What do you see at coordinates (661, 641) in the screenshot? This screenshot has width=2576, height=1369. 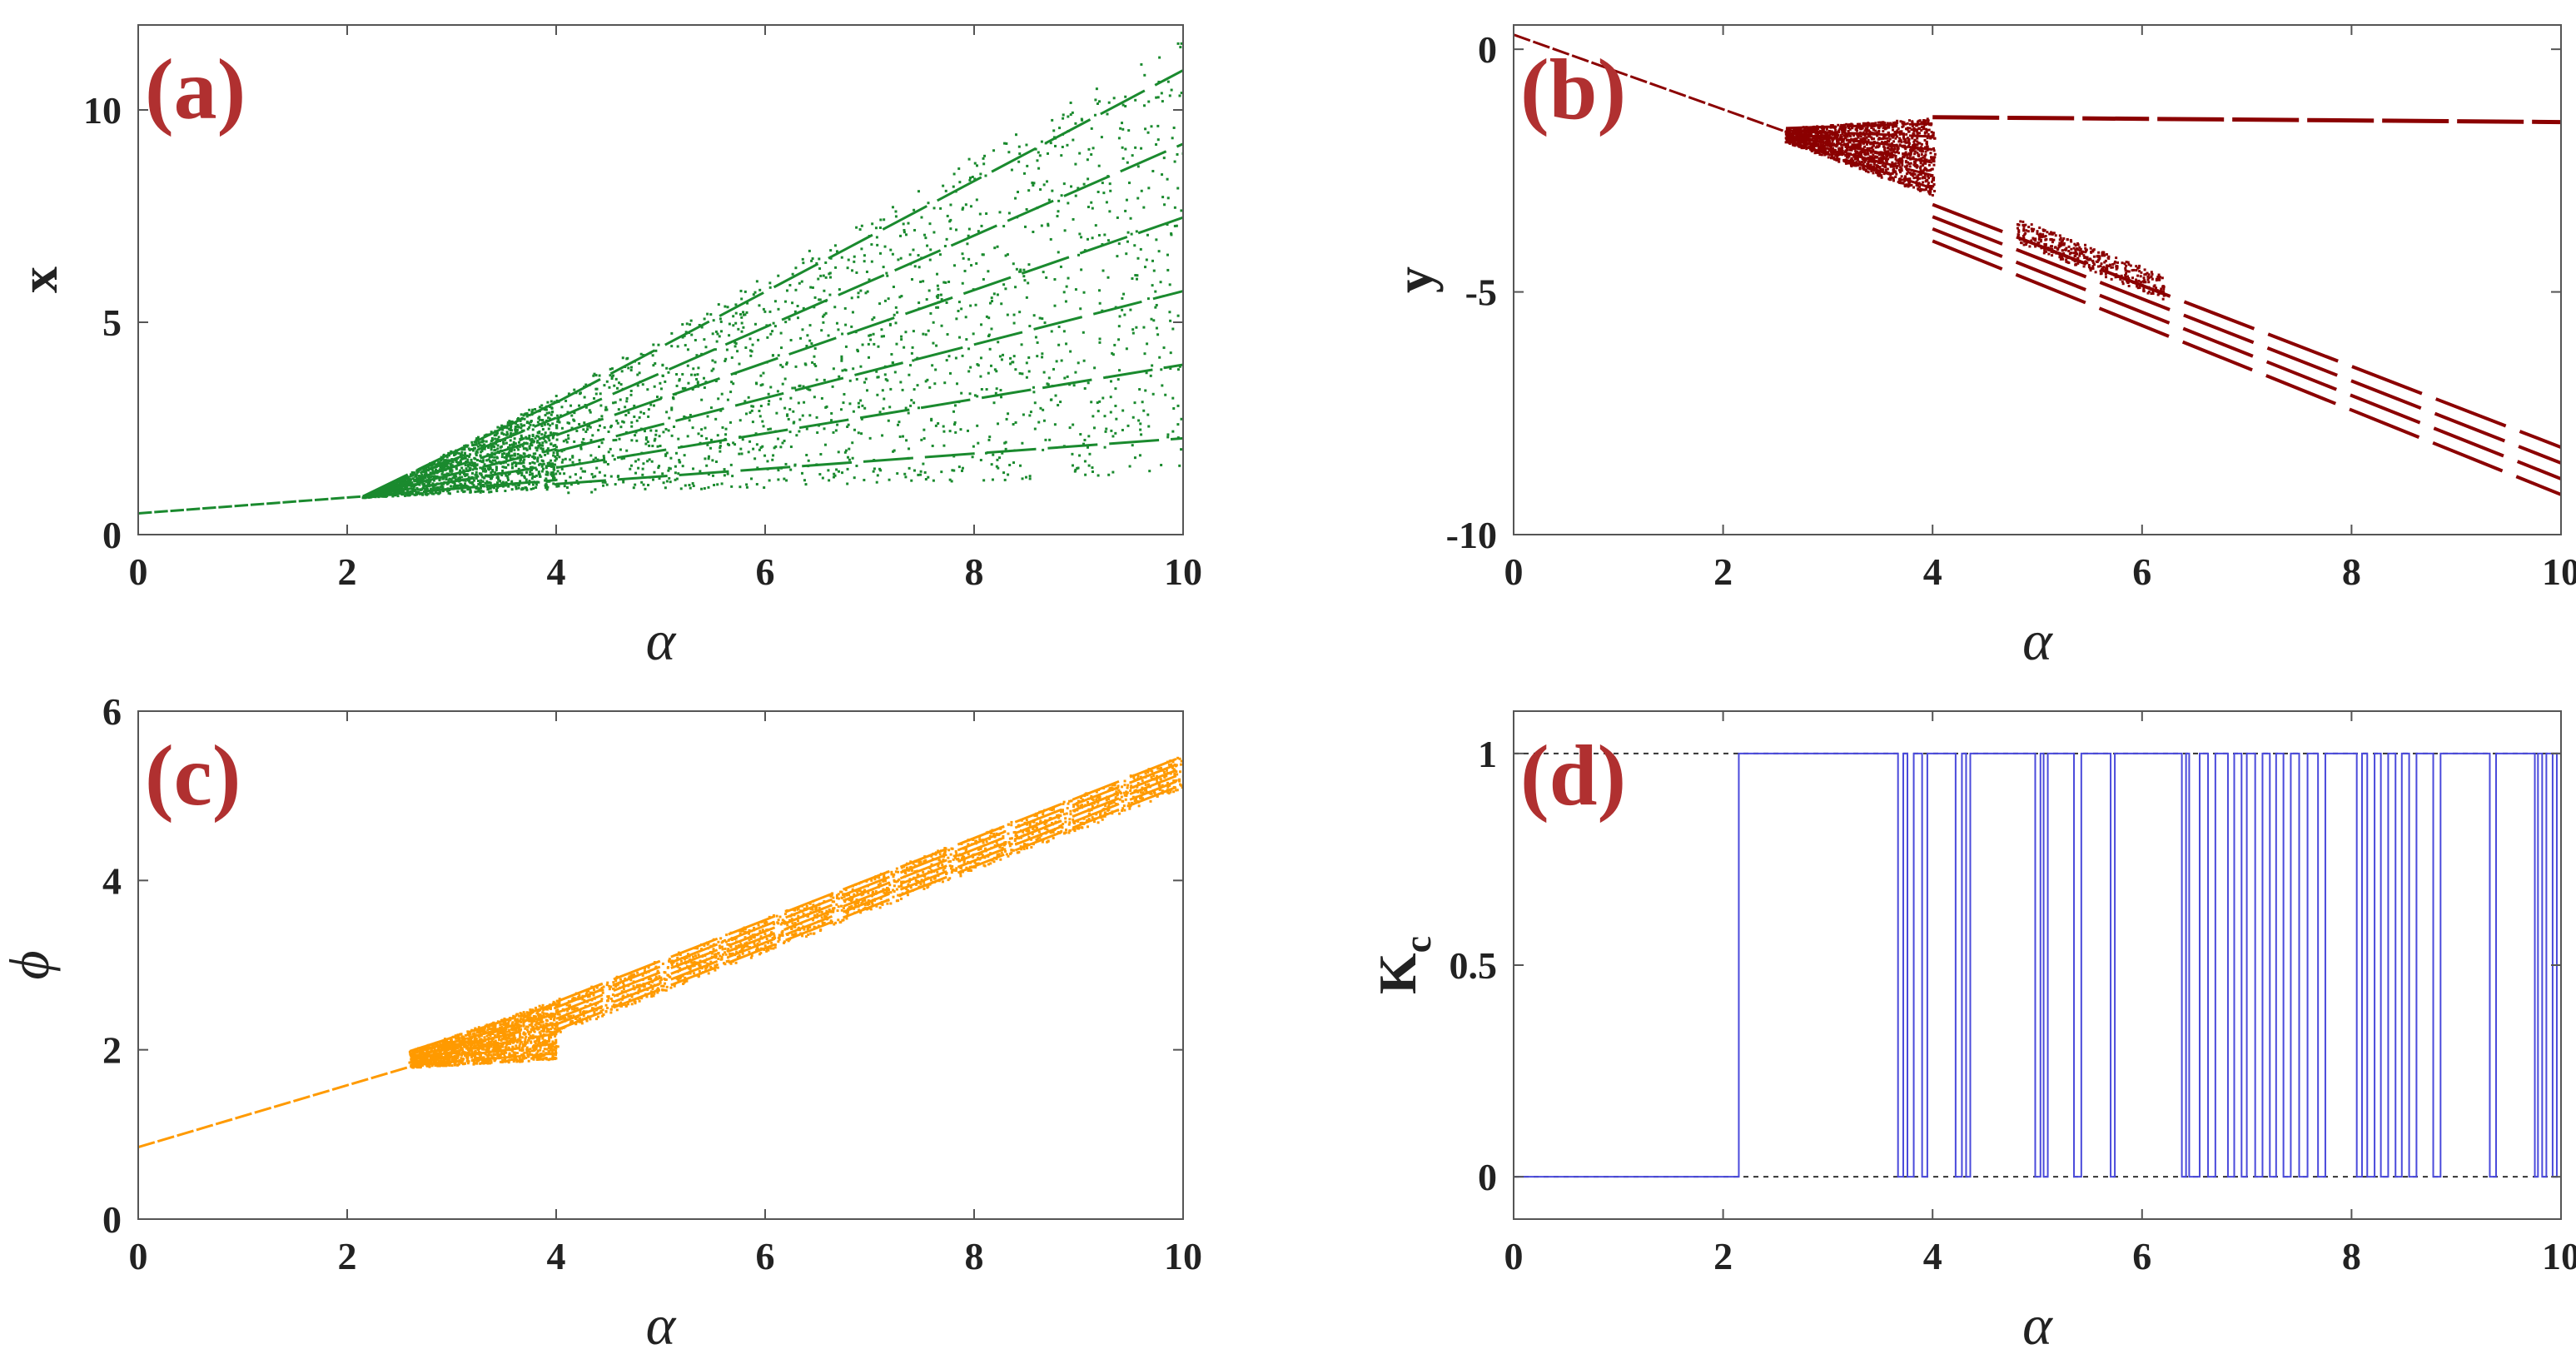 I see `x-axis-label: α` at bounding box center [661, 641].